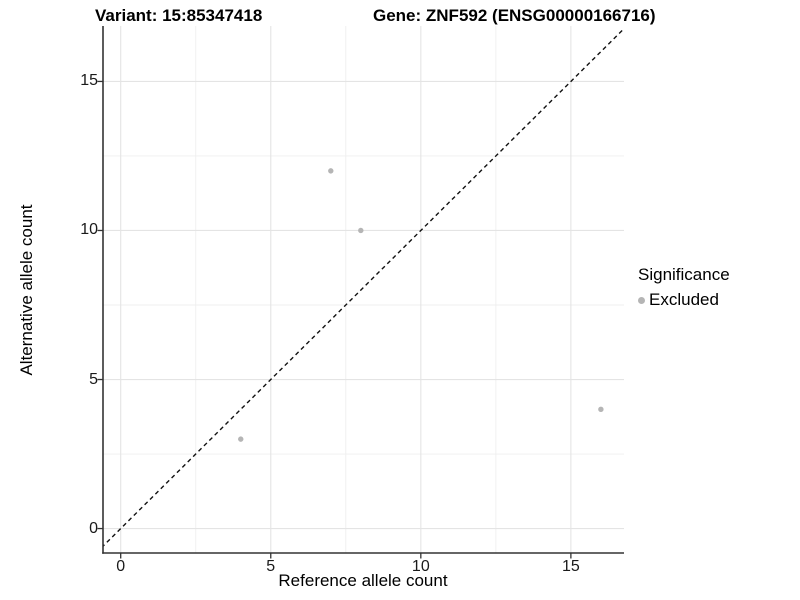 The width and height of the screenshot is (800, 600). Describe the element at coordinates (363, 580) in the screenshot. I see `x-axis-title: Reference allele count` at that location.